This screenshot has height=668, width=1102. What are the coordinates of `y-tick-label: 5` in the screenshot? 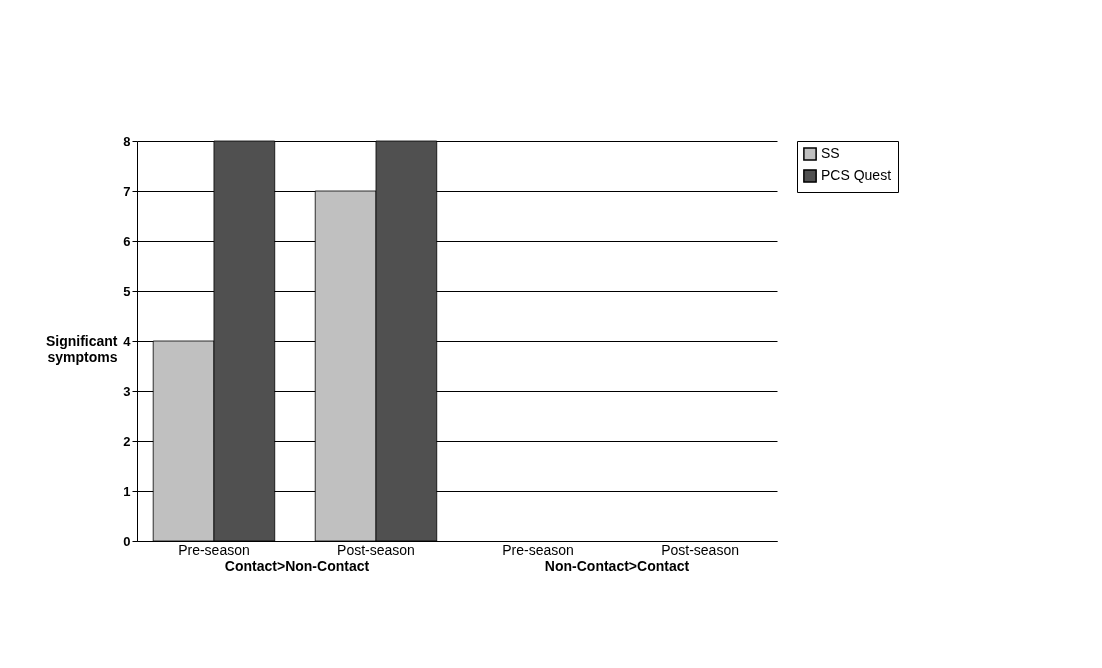 It's located at (127, 291).